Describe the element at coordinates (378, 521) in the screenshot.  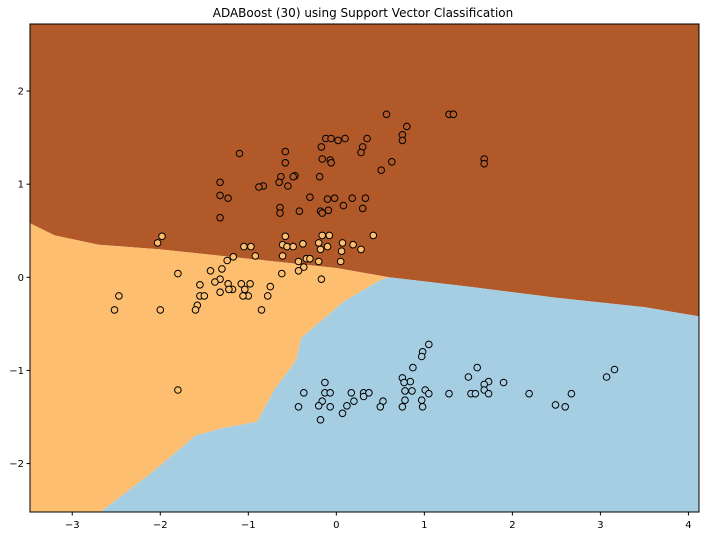
I see `x-axis: −3 −2 −1 0 1 2 3 4` at that location.